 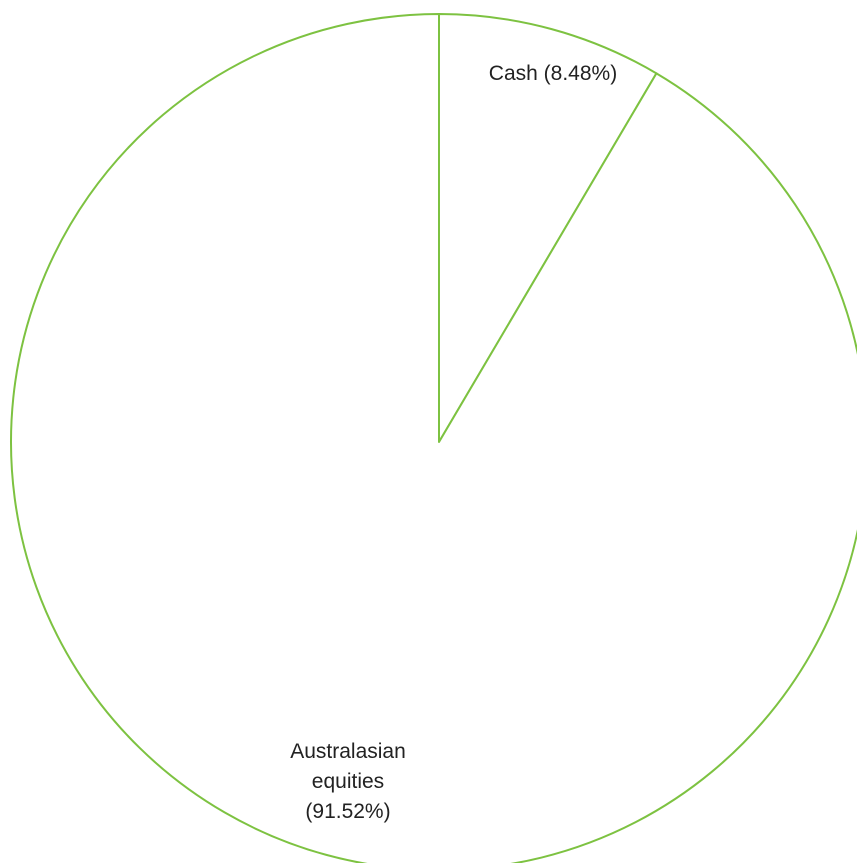 What do you see at coordinates (348, 751) in the screenshot?
I see `pie-label-line: Australasian` at bounding box center [348, 751].